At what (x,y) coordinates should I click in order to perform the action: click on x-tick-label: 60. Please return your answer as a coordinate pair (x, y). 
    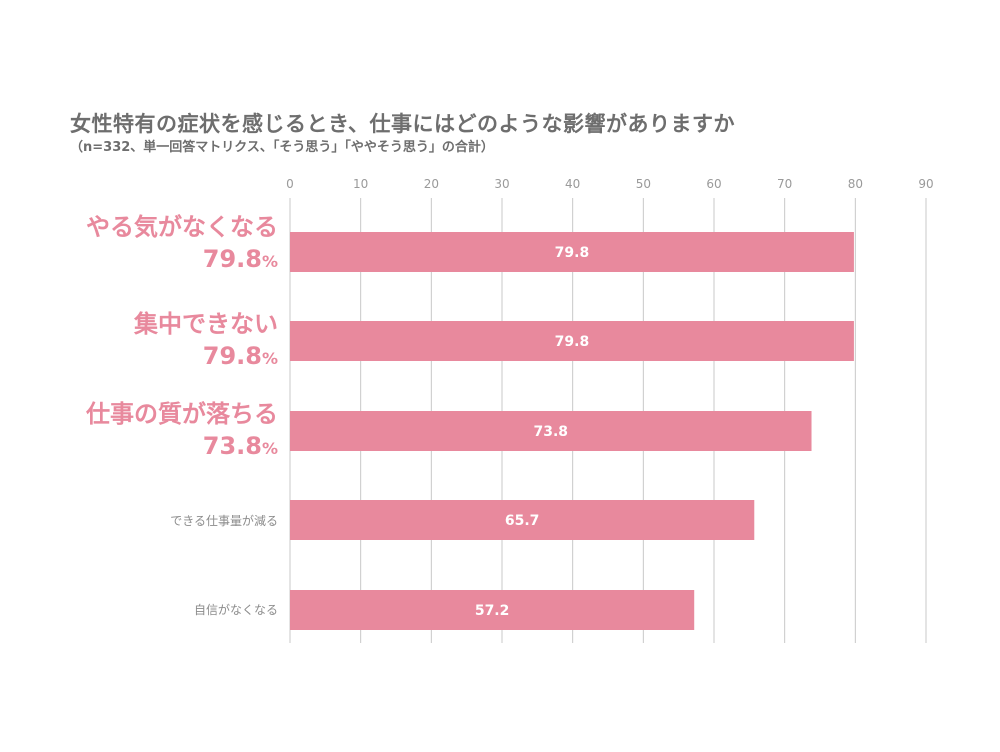
    Looking at the image, I should click on (713, 184).